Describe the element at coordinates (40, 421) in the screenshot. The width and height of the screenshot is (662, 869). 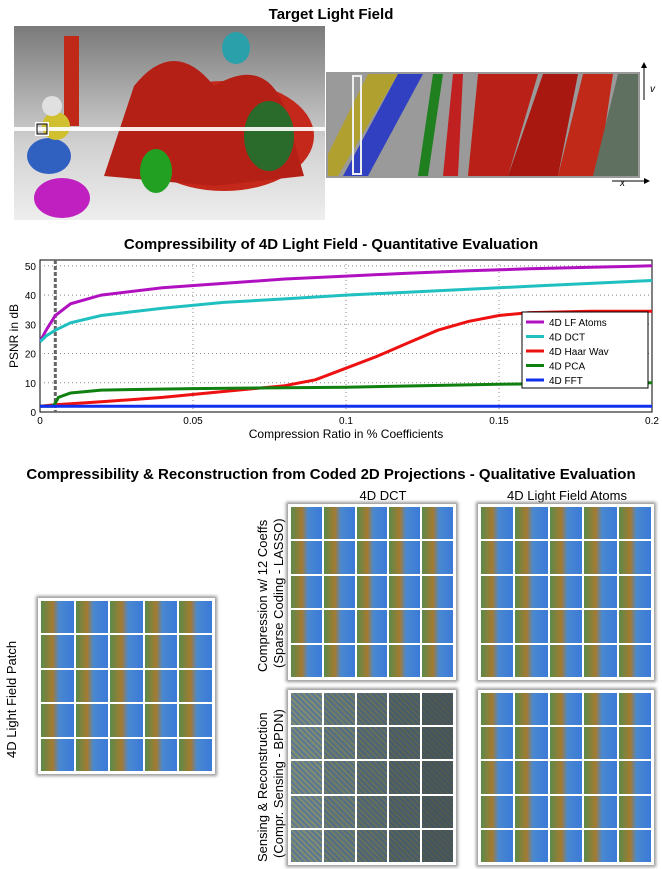
I see `x-tick-label: 0` at that location.